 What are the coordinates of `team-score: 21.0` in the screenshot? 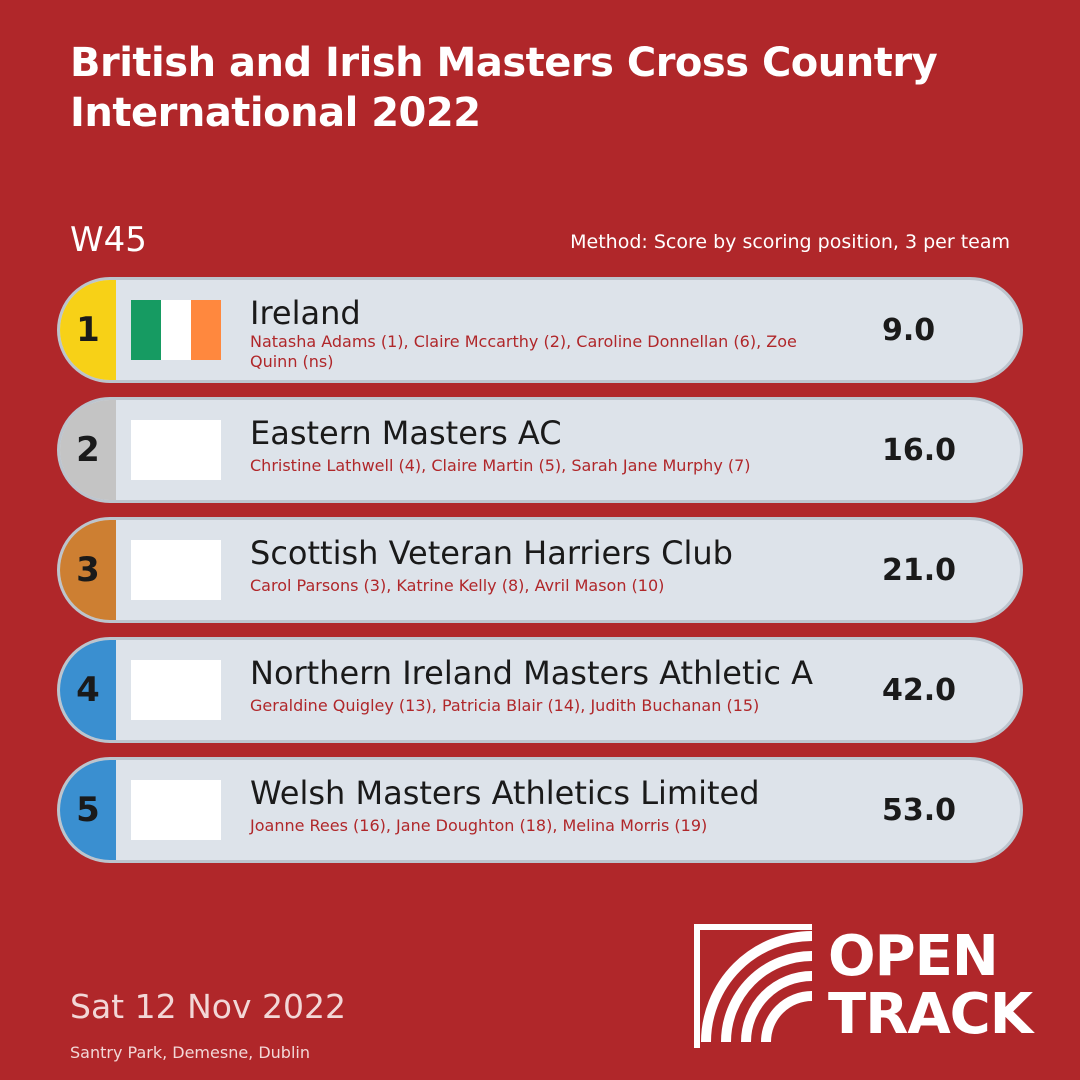 It's located at (919, 570).